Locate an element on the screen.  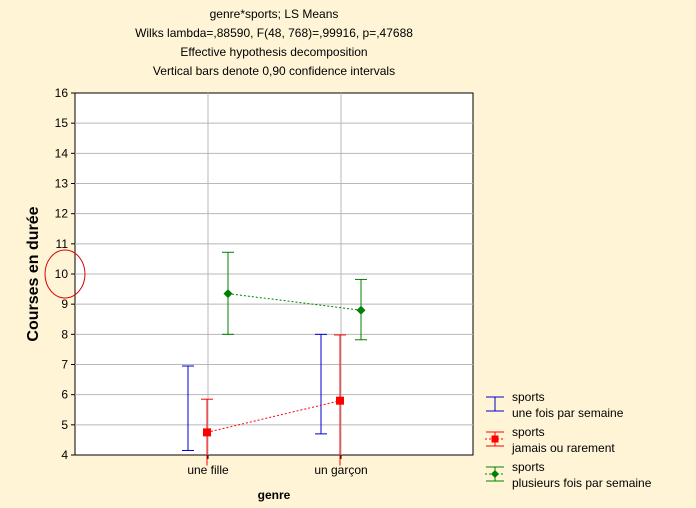
y-tick-label: 9 is located at coordinates (64, 304).